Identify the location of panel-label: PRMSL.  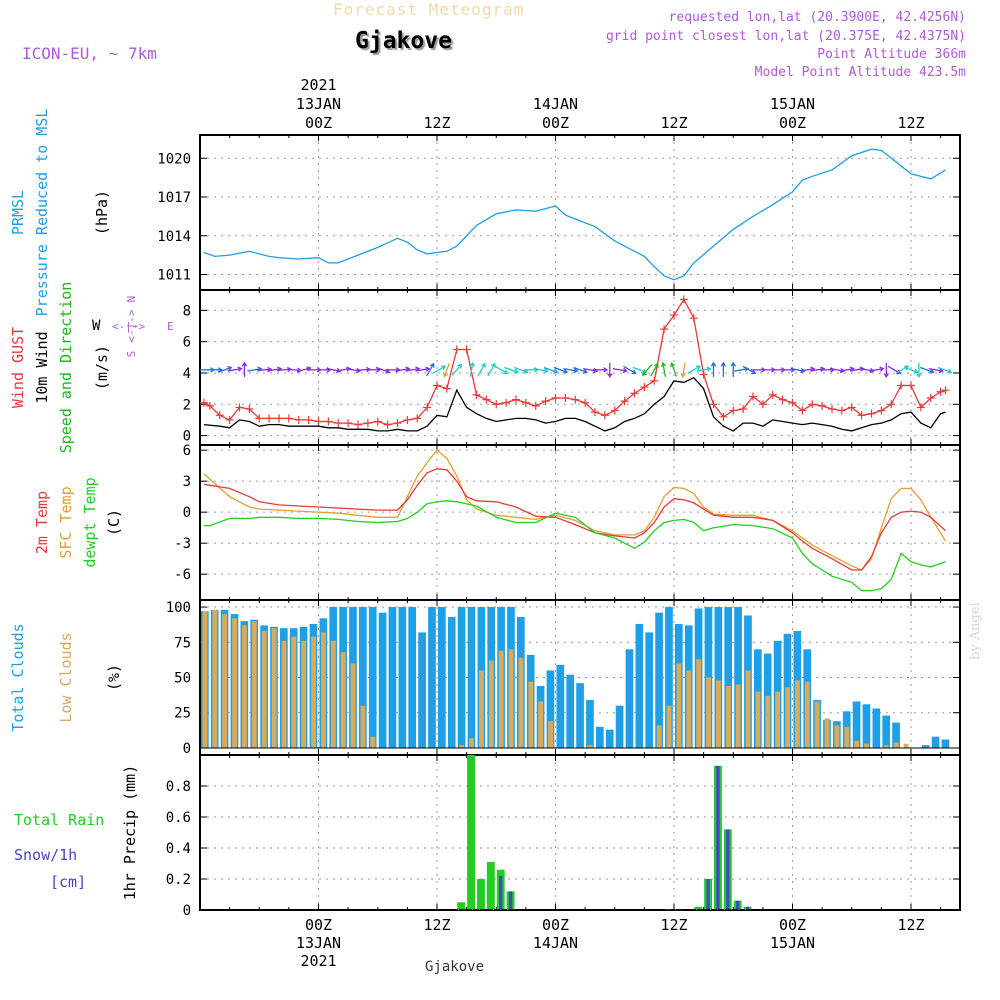
(18, 212).